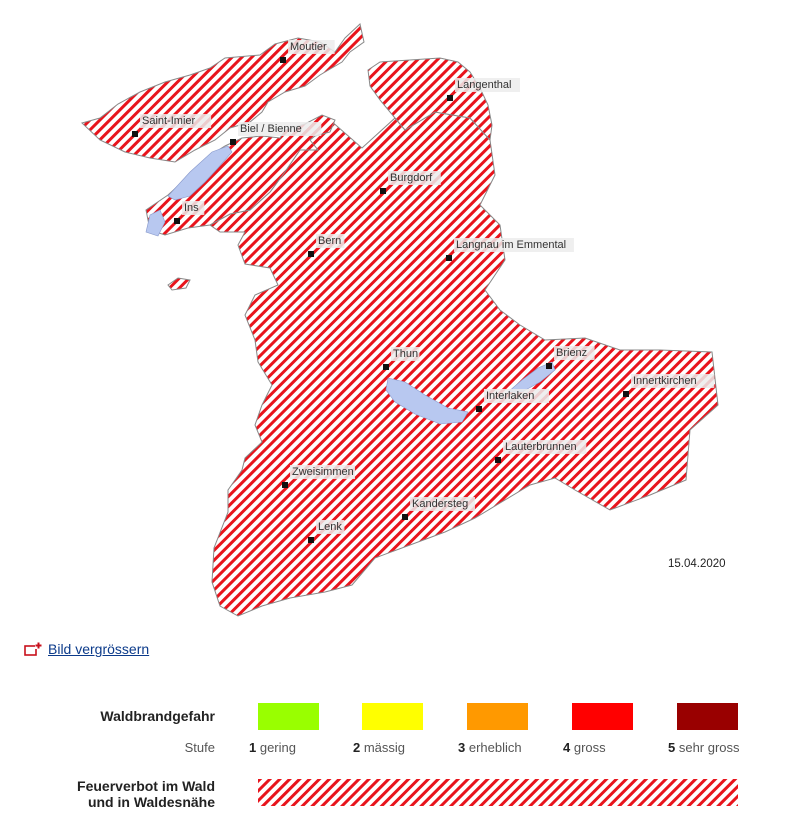 This screenshot has height=817, width=808. What do you see at coordinates (383, 747) in the screenshot?
I see `legend-level-label: mässig` at bounding box center [383, 747].